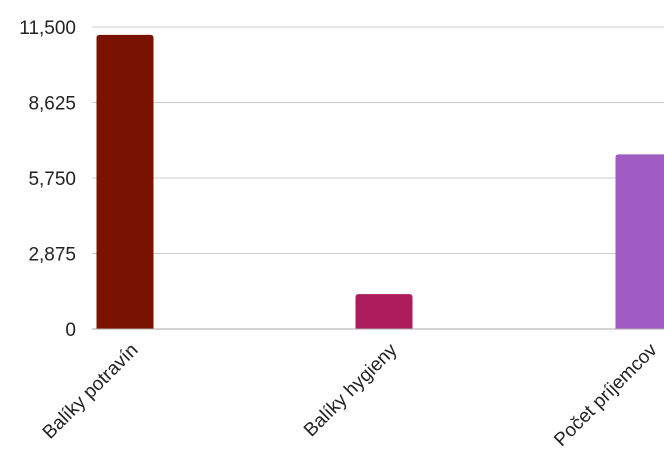 The width and height of the screenshot is (664, 473). I want to click on y-tick-label: 8,625, so click(52, 104).